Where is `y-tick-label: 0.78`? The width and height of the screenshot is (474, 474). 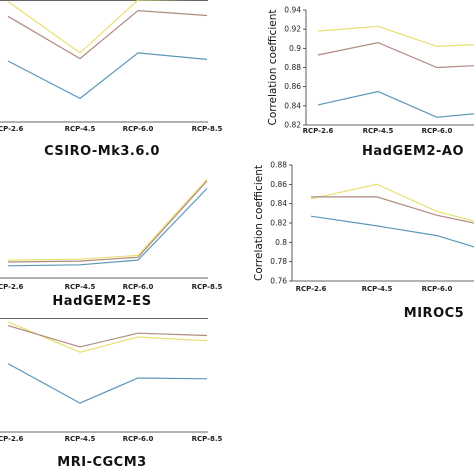
y-tick-label: 0.78 is located at coordinates (278, 261).